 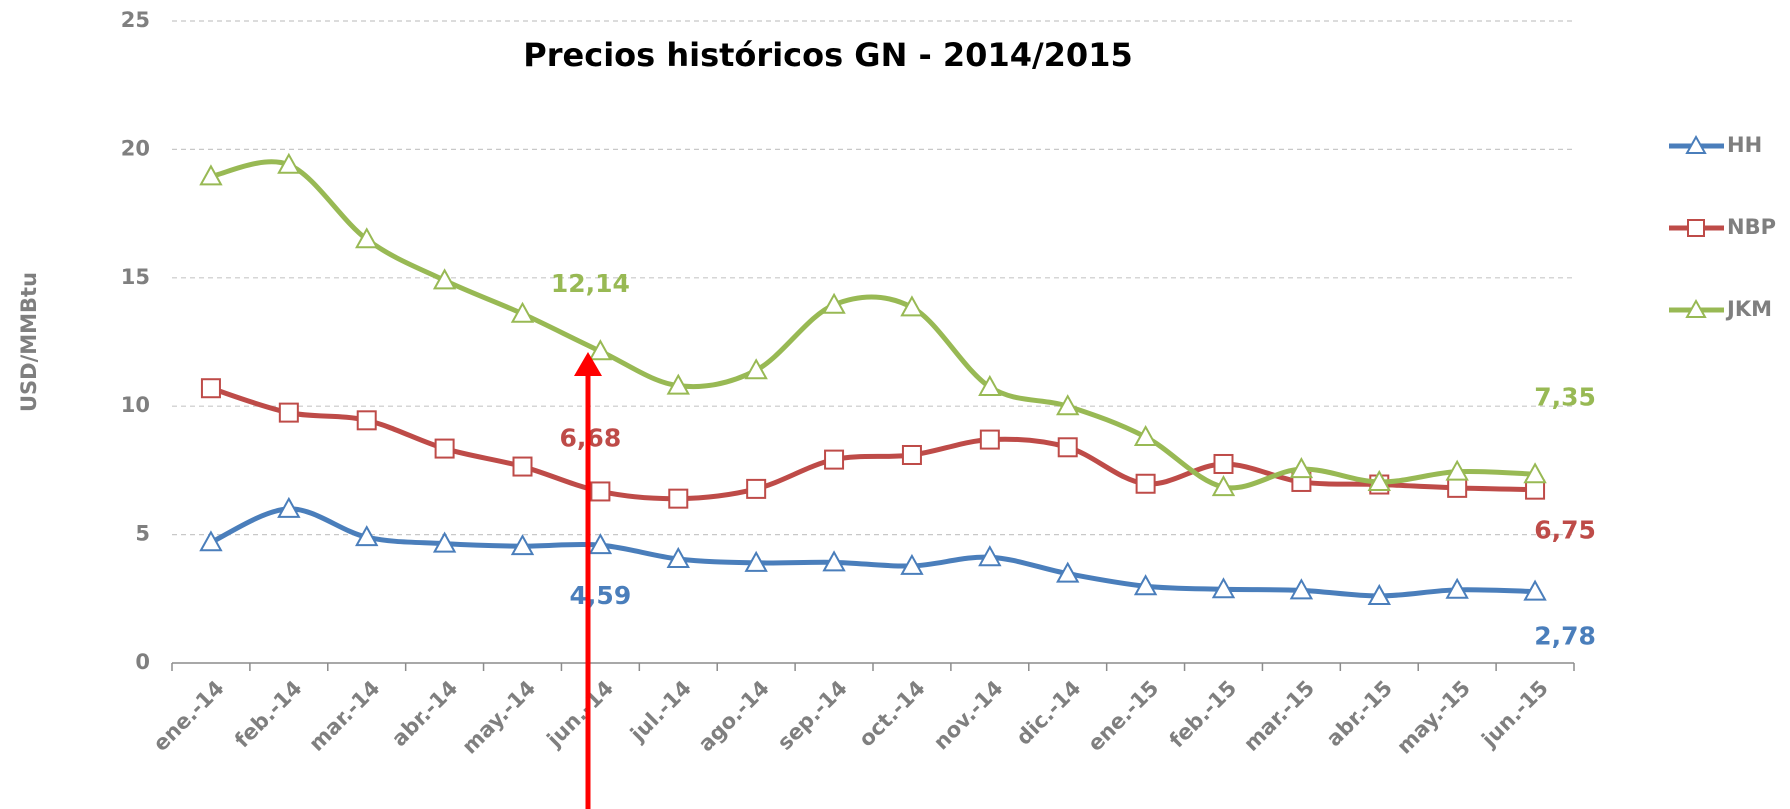 I want to click on legend-label: HH, so click(x=1744, y=145).